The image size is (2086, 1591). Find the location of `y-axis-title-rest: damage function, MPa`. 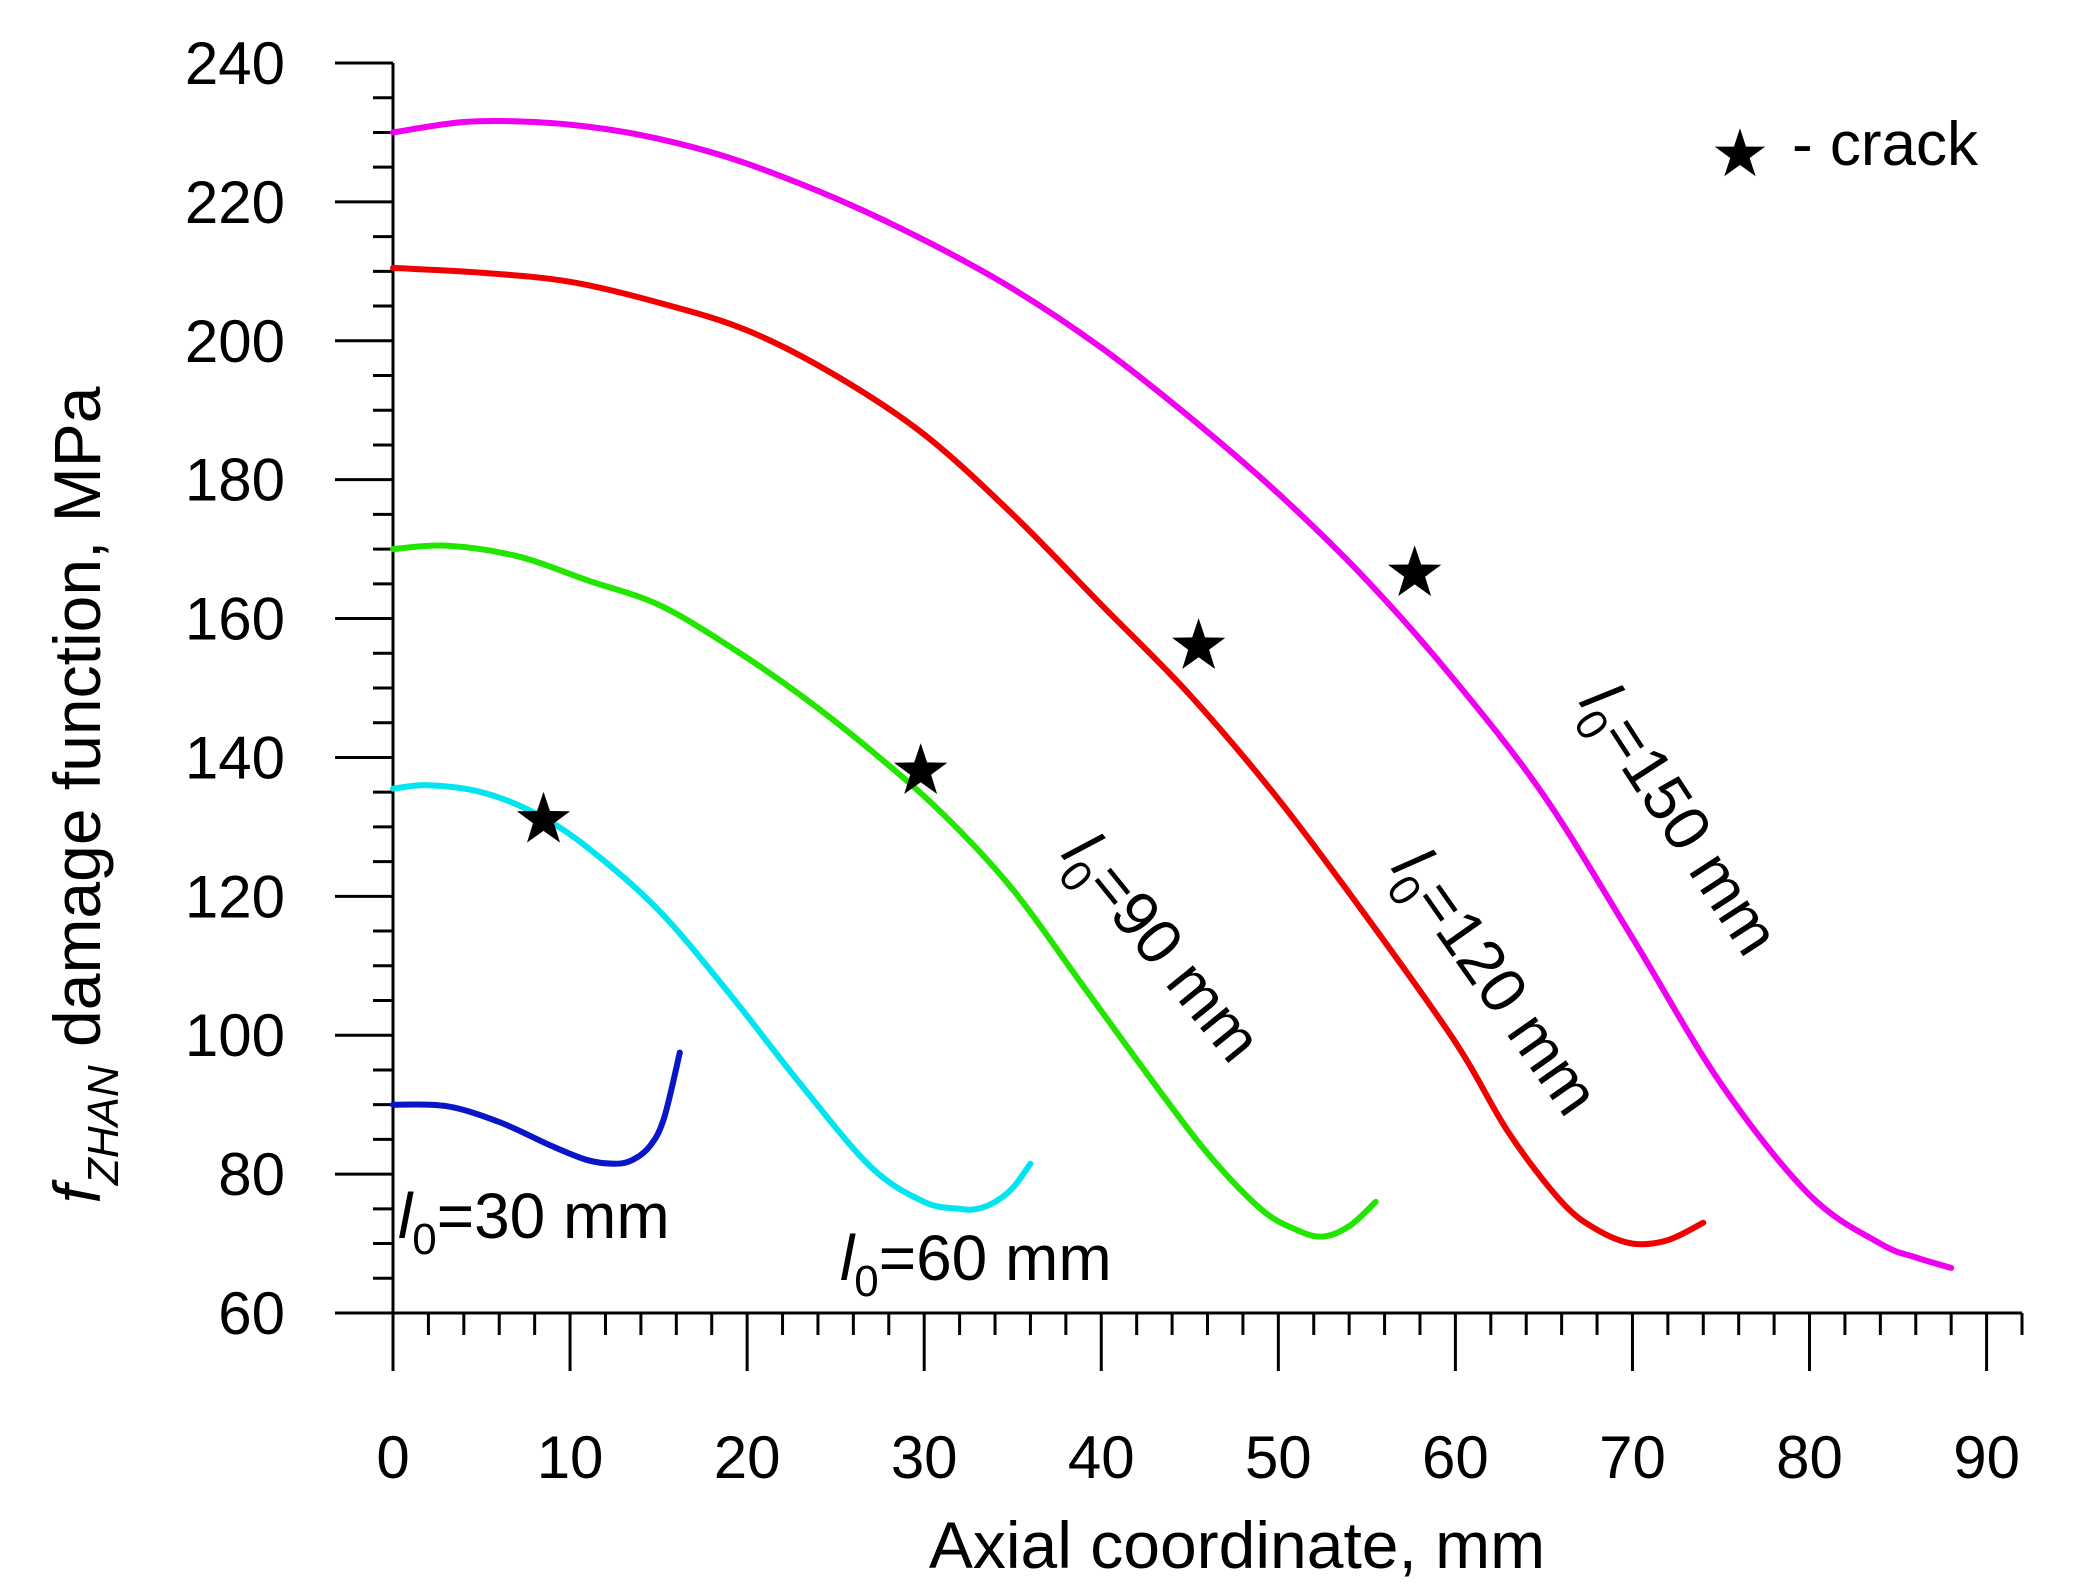

y-axis-title-rest: damage function, MPa is located at coordinates (77, 725).